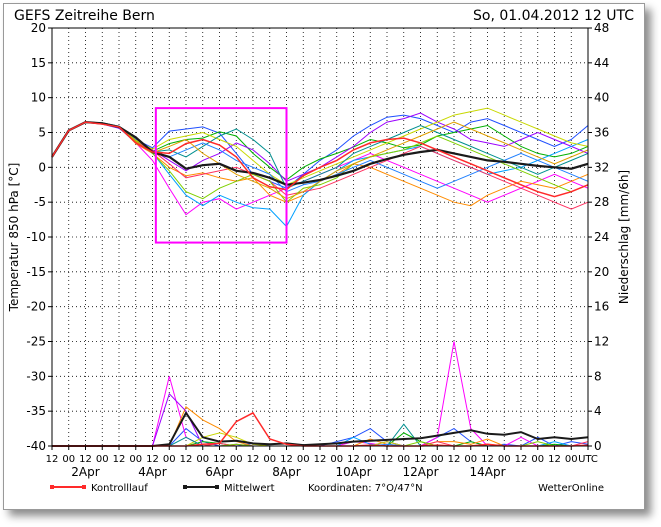 The width and height of the screenshot is (661, 527). What do you see at coordinates (353, 472) in the screenshot?
I see `date-label: 10Apr` at bounding box center [353, 472].